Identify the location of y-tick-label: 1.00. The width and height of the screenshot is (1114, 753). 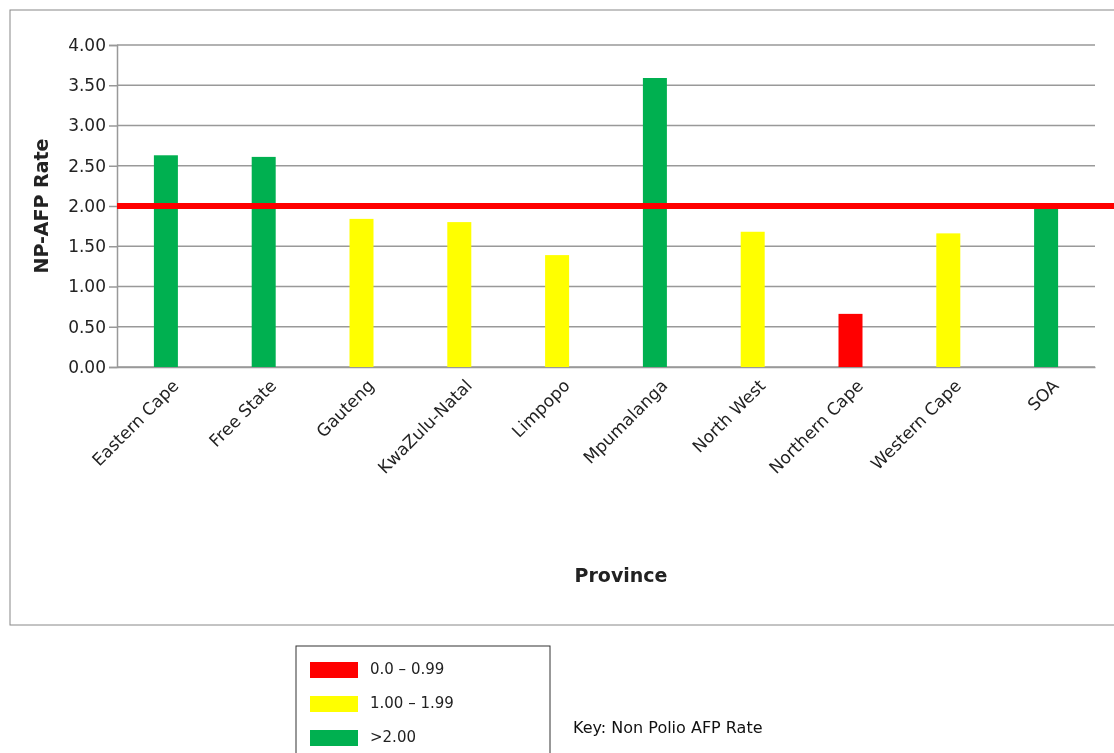
(87, 286).